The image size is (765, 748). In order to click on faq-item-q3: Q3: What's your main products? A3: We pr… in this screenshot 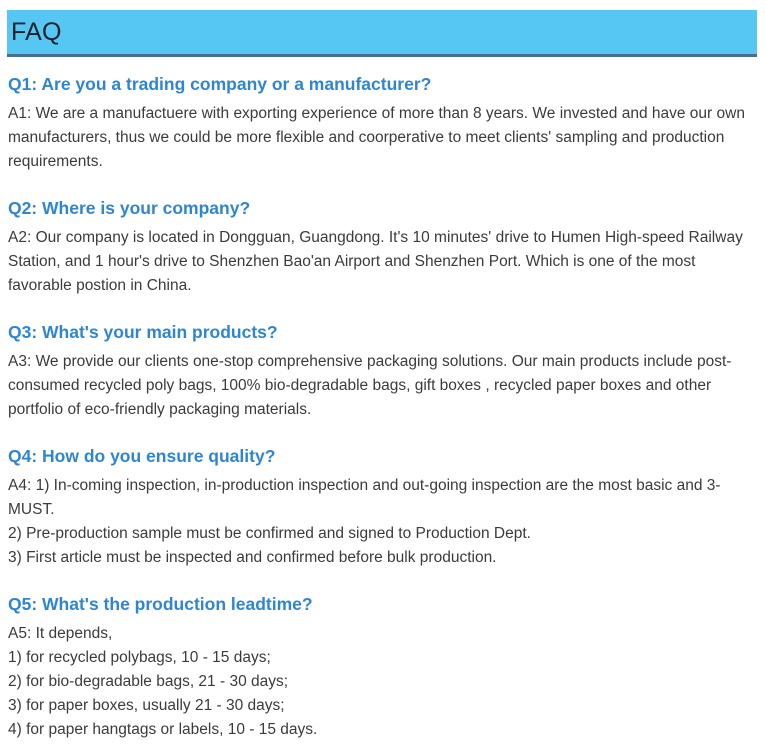, I will do `click(381, 372)`.